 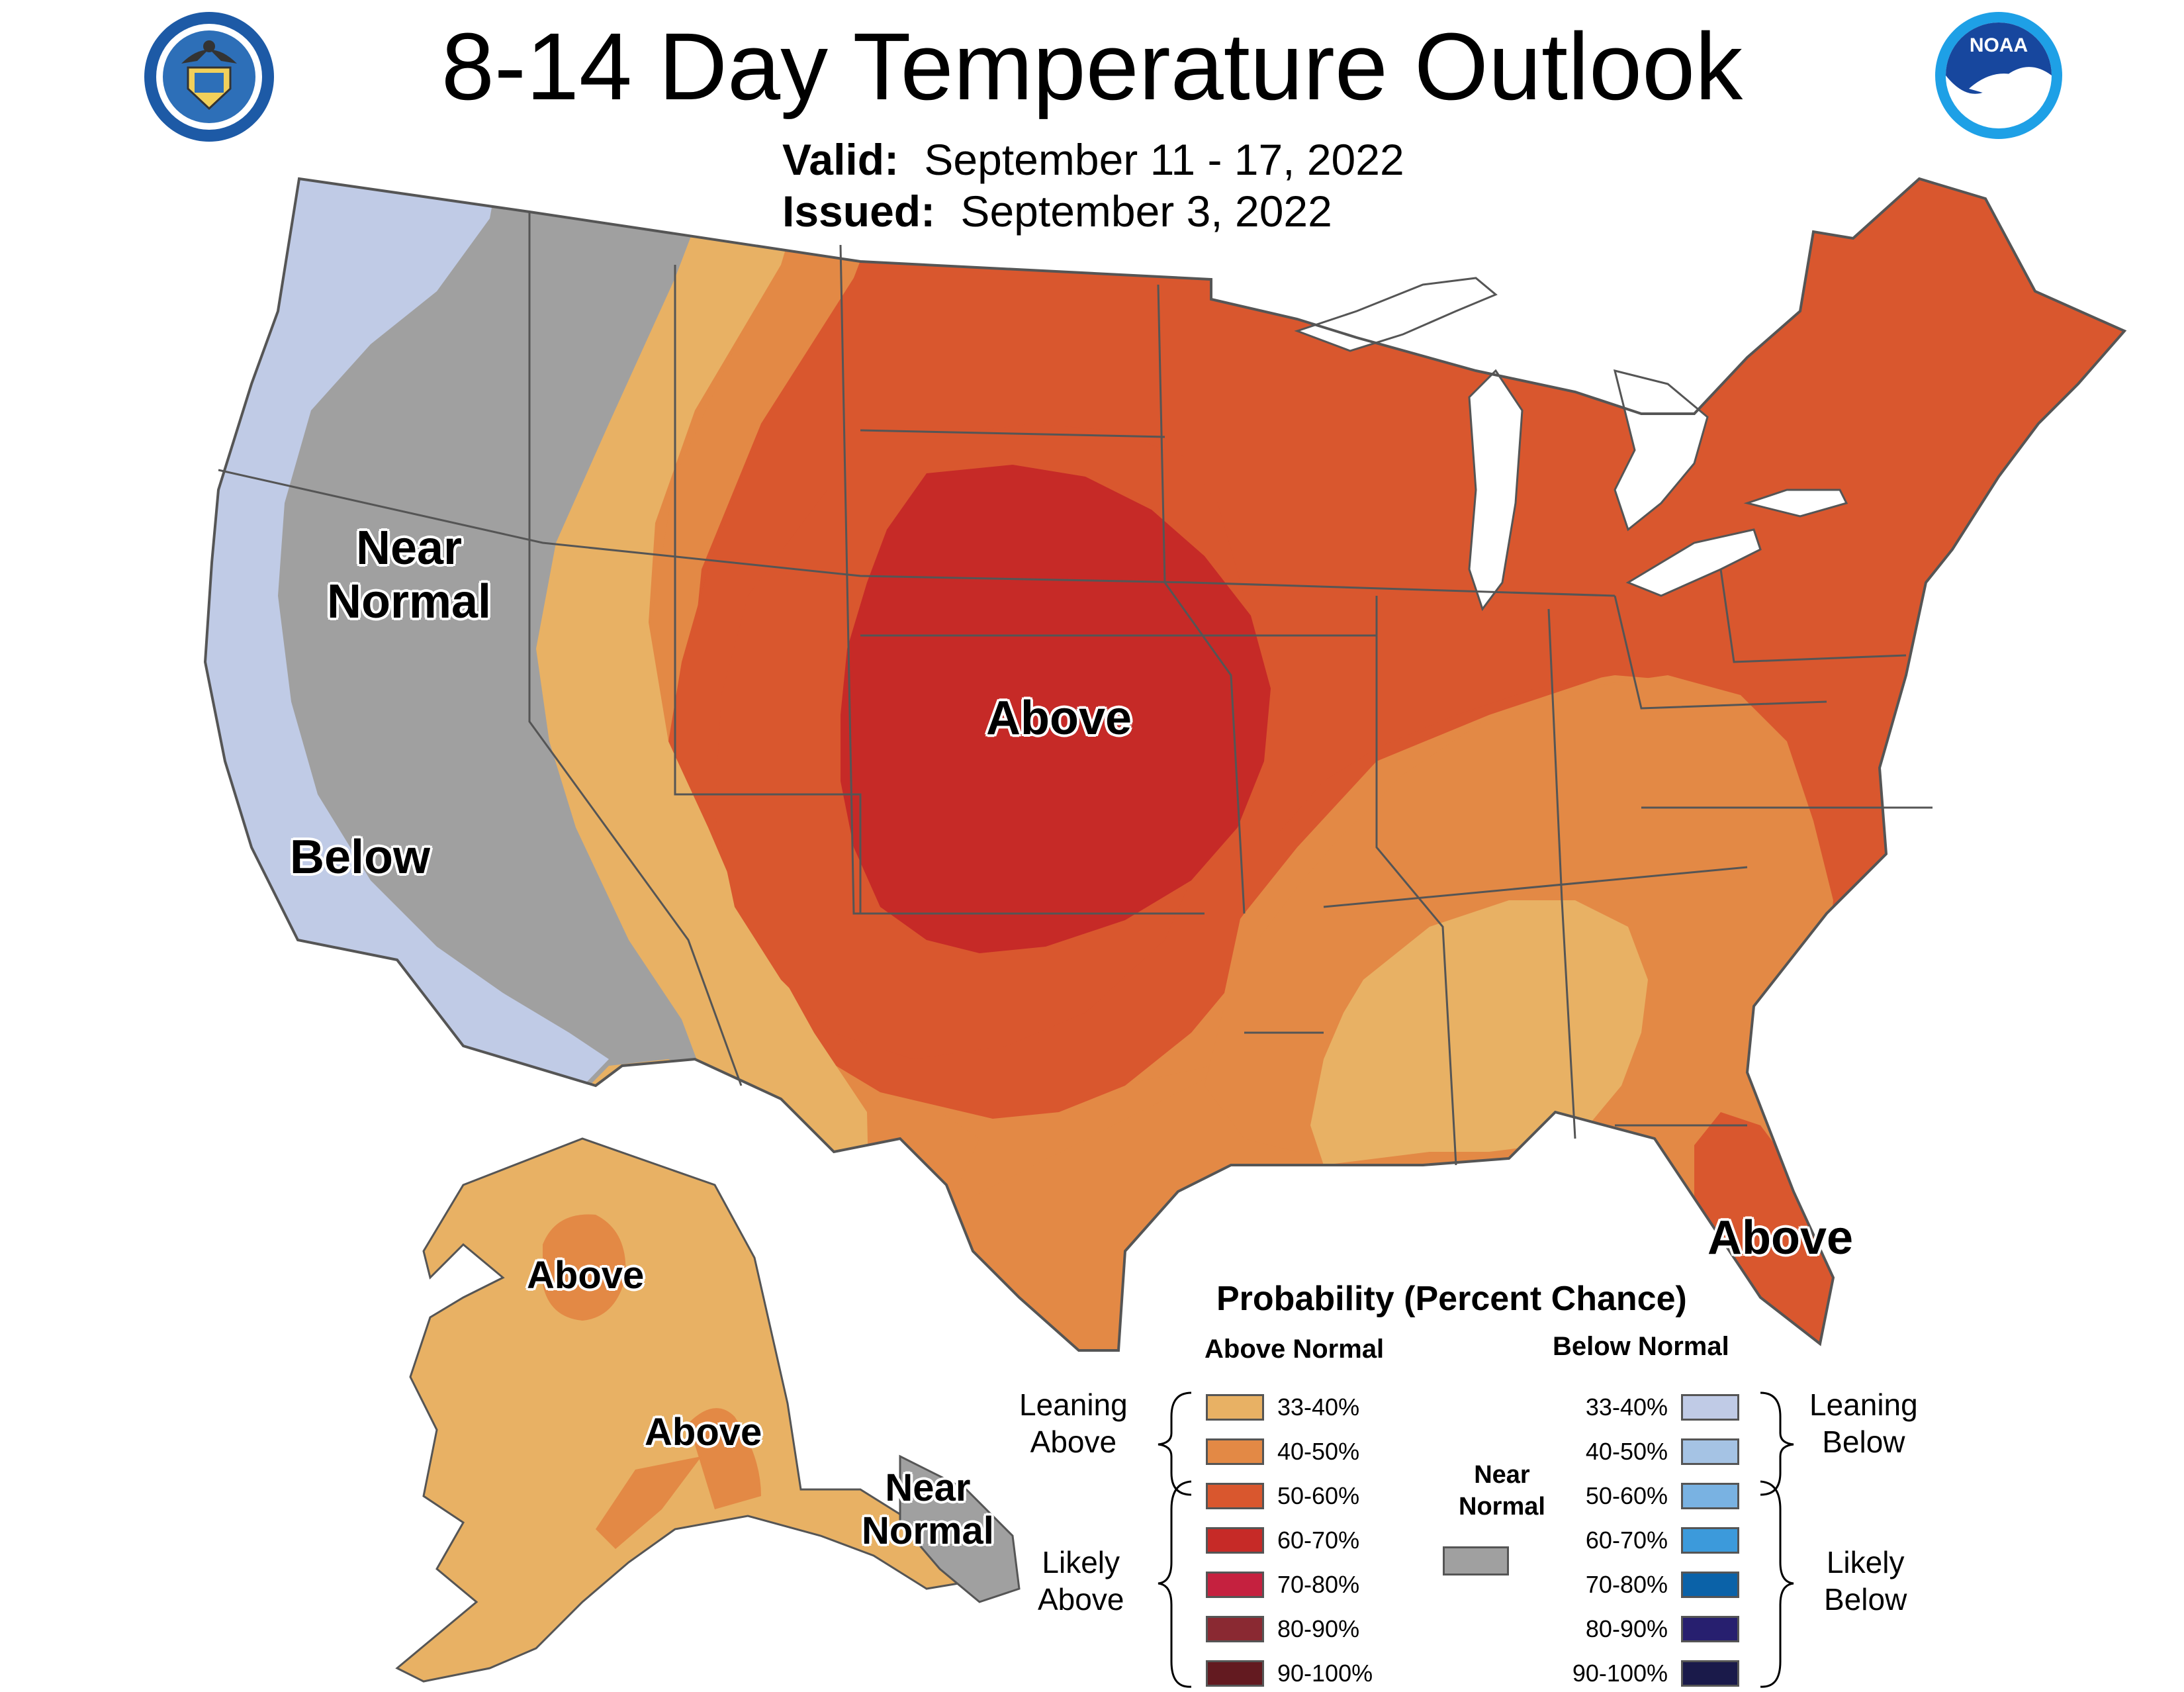 I want to click on valid-date: Valid: September 11 - 17, 2022, so click(x=1093, y=159).